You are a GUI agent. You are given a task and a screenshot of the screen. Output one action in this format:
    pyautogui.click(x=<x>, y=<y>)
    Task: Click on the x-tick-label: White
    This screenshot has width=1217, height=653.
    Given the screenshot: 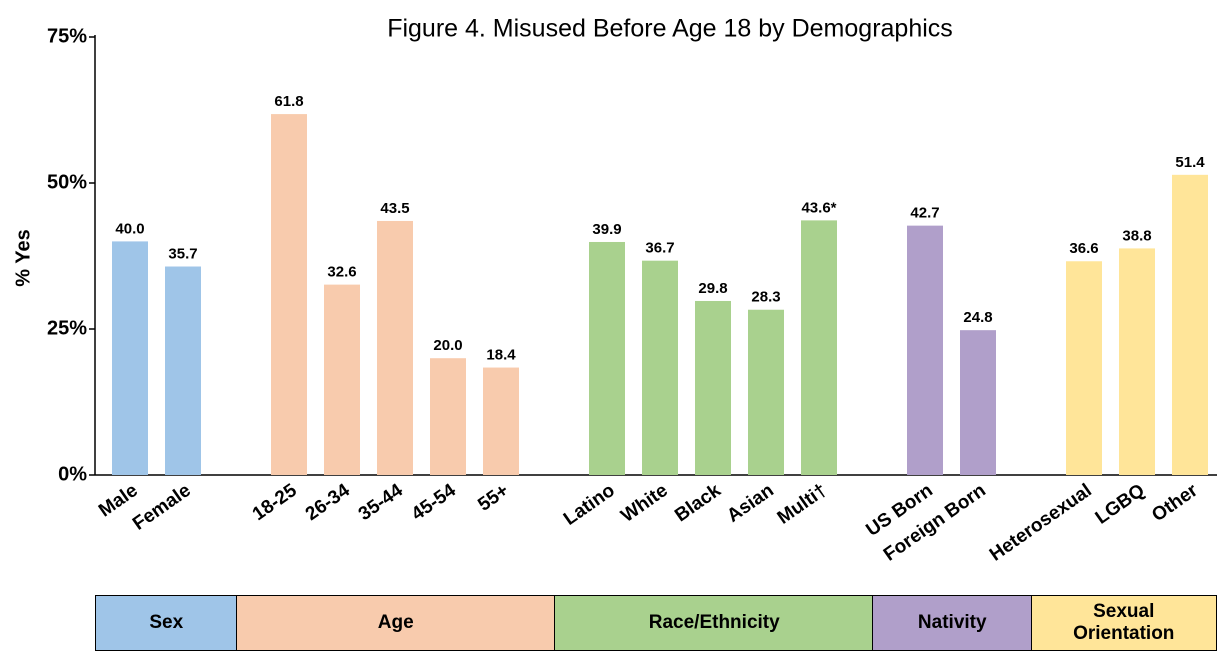 What is the action you would take?
    pyautogui.click(x=644, y=503)
    